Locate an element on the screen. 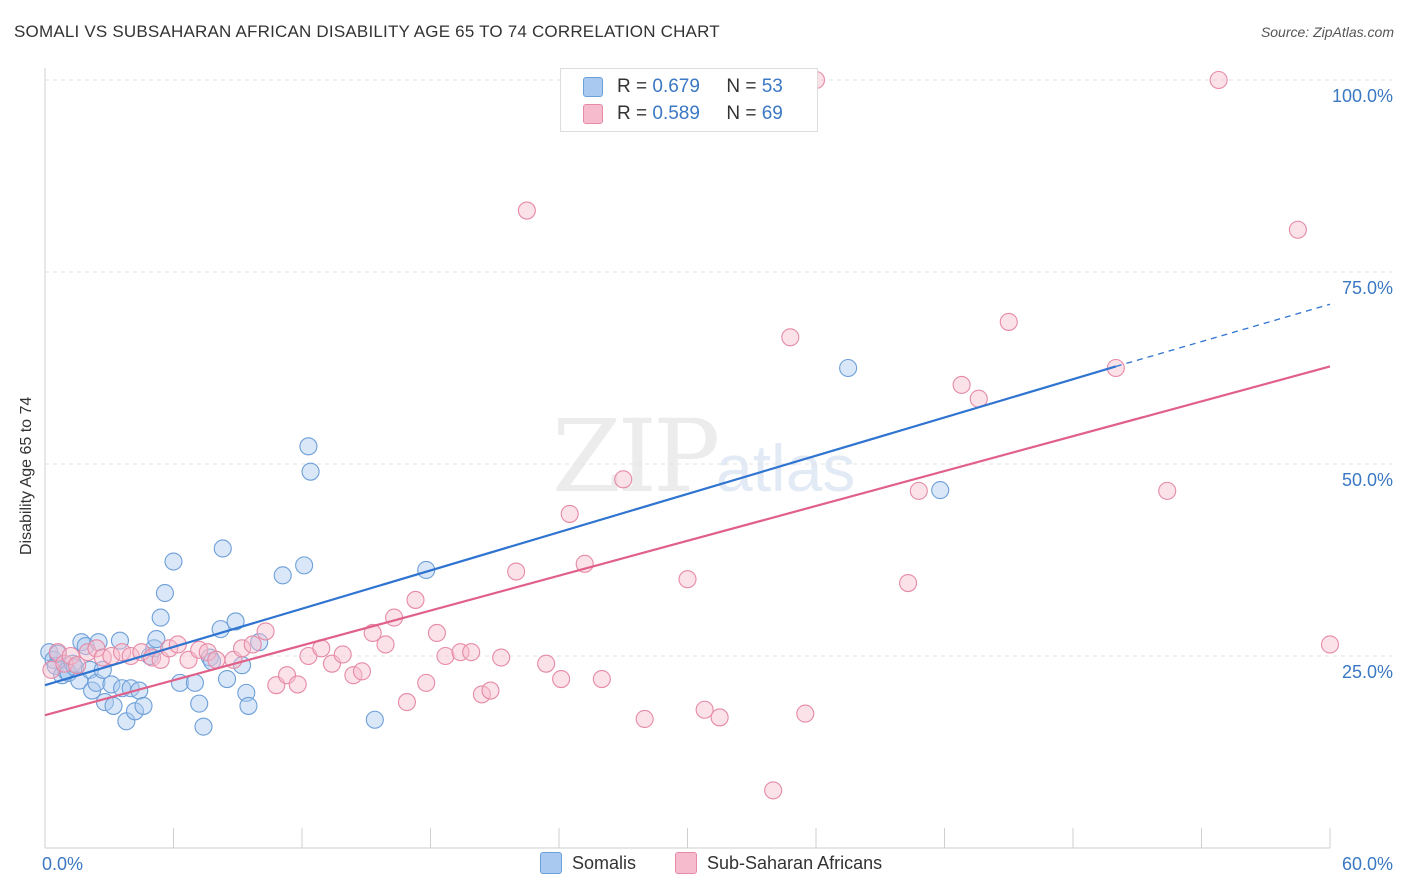 The width and height of the screenshot is (1406, 892). watermark-atlas: atlas is located at coordinates (786, 468).